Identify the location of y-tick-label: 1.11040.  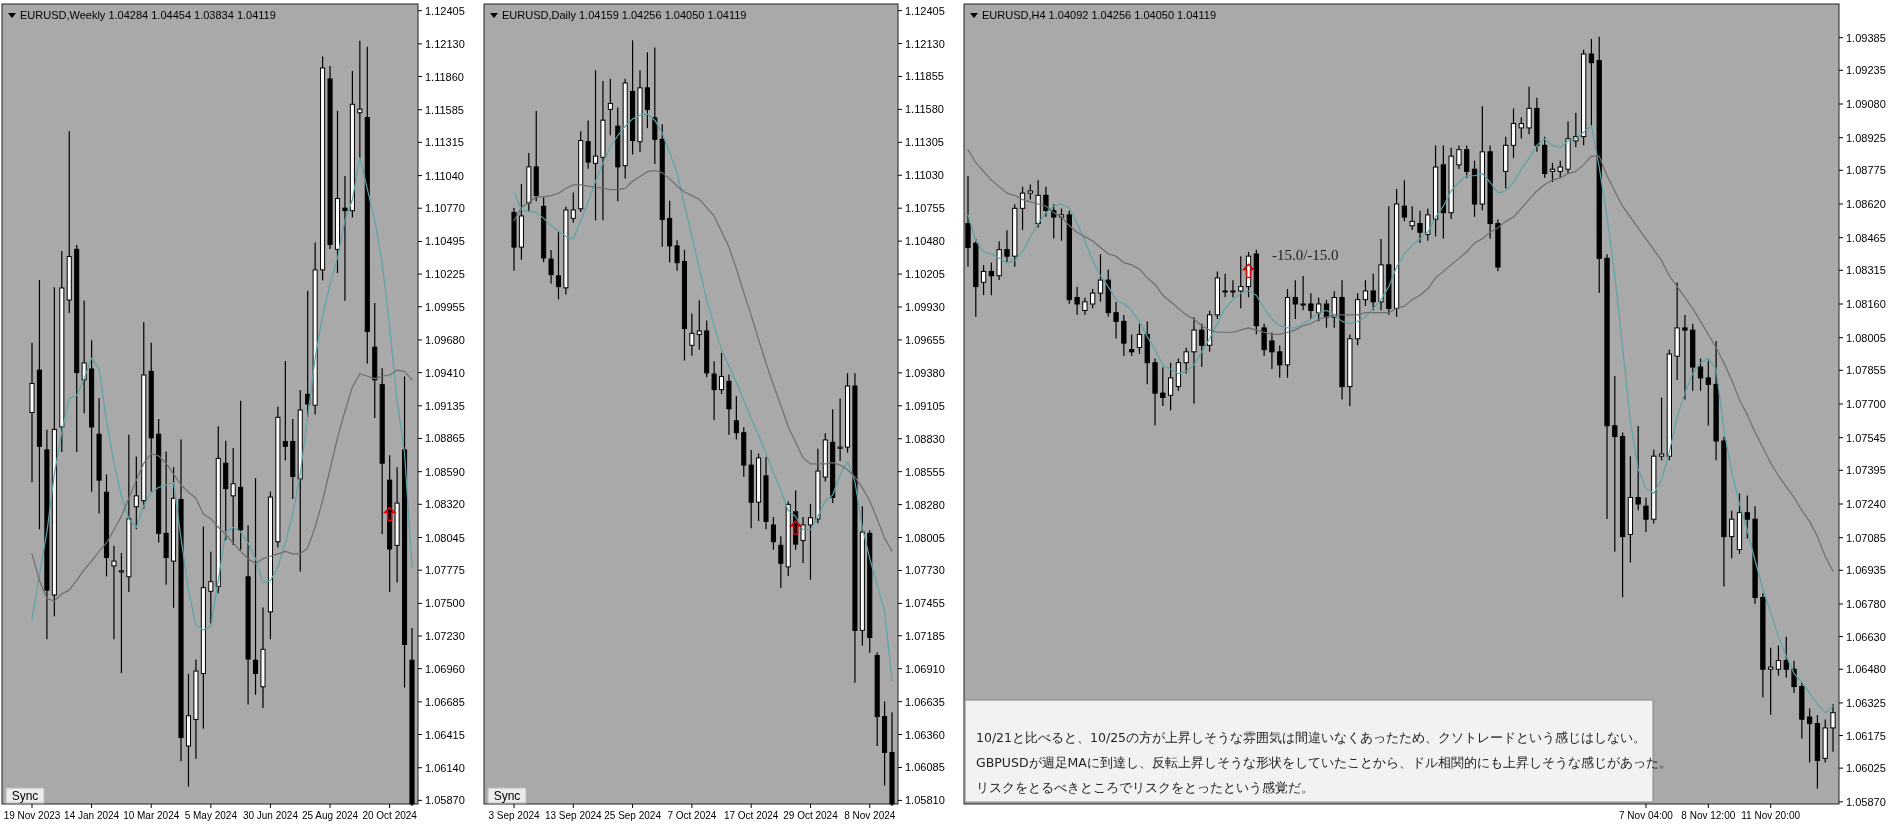
(444, 175).